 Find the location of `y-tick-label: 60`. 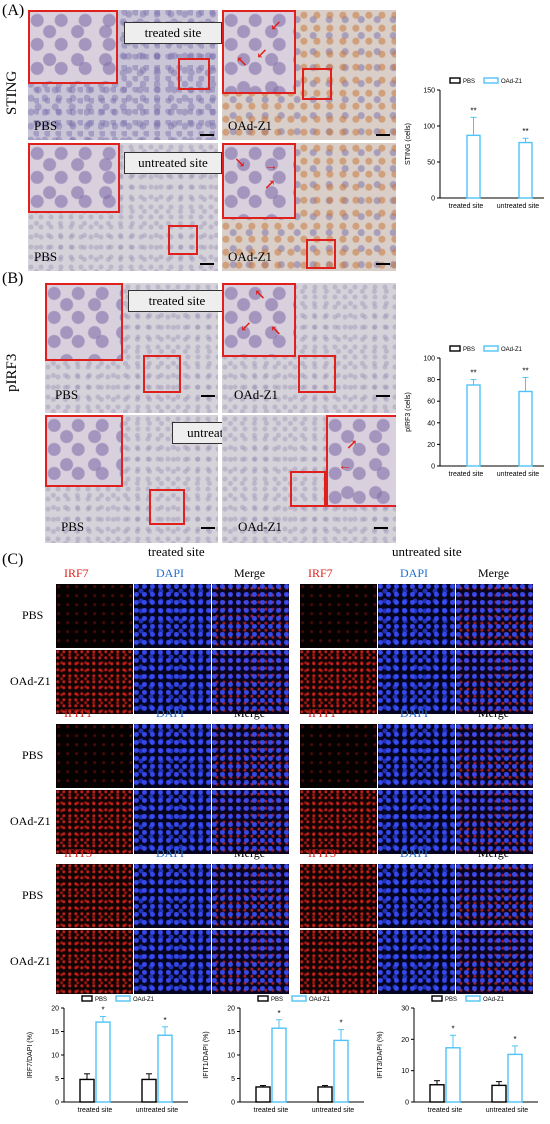

y-tick-label: 60 is located at coordinates (431, 402).